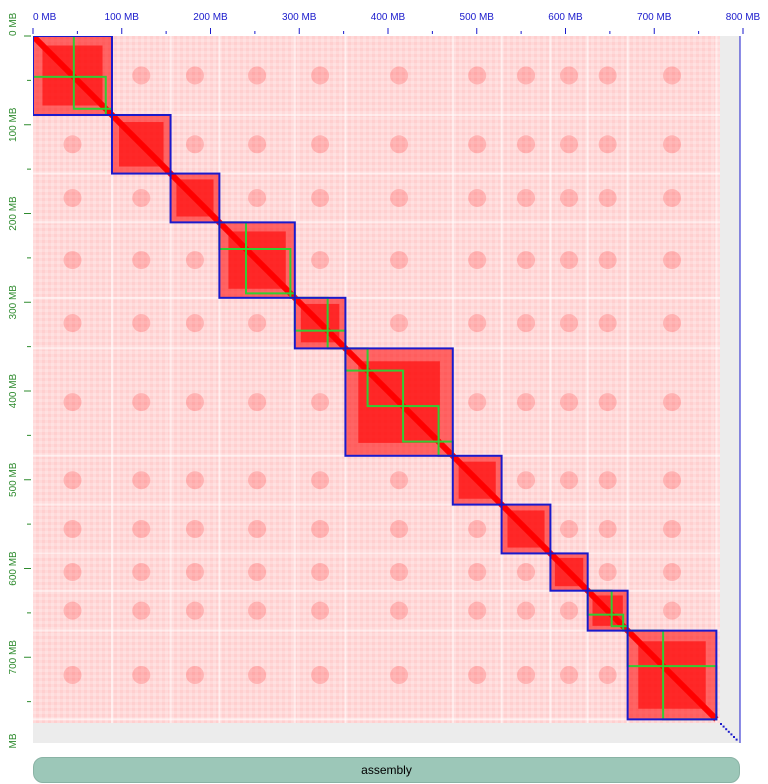  Describe the element at coordinates (743, 17) in the screenshot. I see `x-tick-label: 800 MB` at that location.